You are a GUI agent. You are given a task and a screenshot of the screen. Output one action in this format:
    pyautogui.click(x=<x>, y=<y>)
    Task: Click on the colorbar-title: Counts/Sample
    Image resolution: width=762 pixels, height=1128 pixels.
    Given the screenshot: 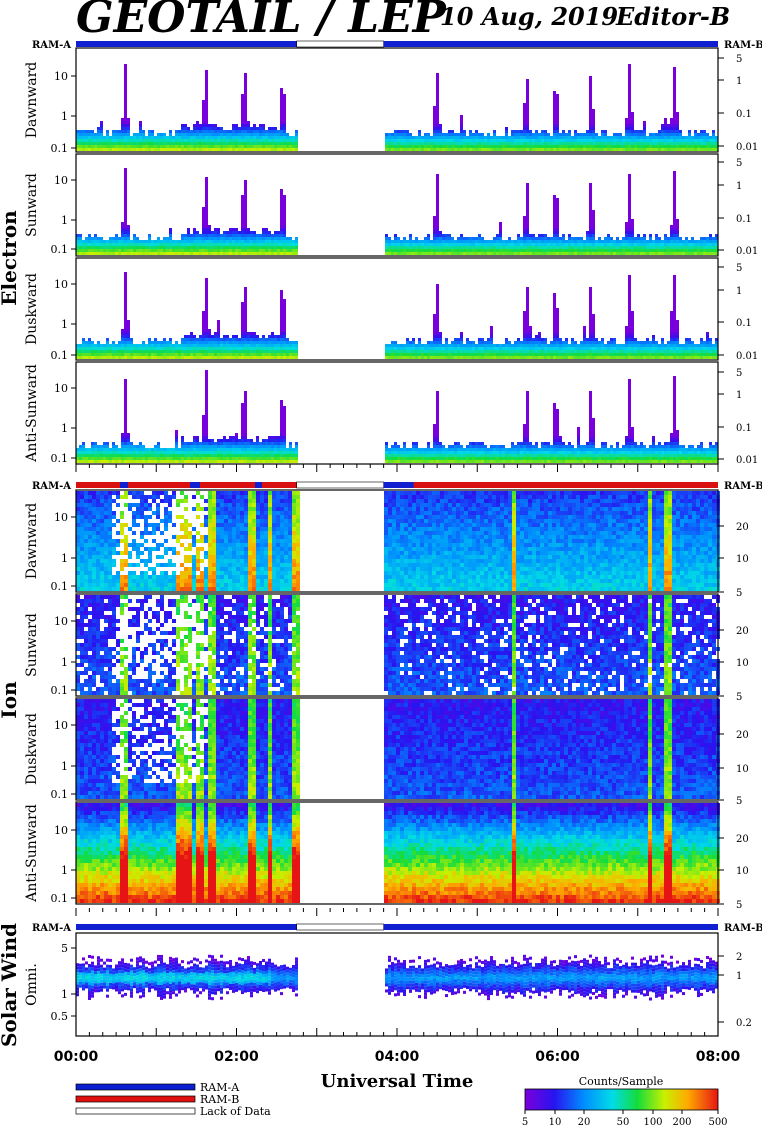 What is the action you would take?
    pyautogui.click(x=621, y=1081)
    